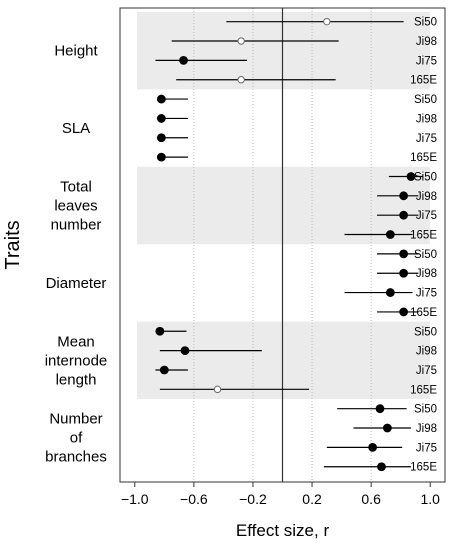 This screenshot has height=550, width=458. I want to click on trait-label: branches, so click(76, 457).